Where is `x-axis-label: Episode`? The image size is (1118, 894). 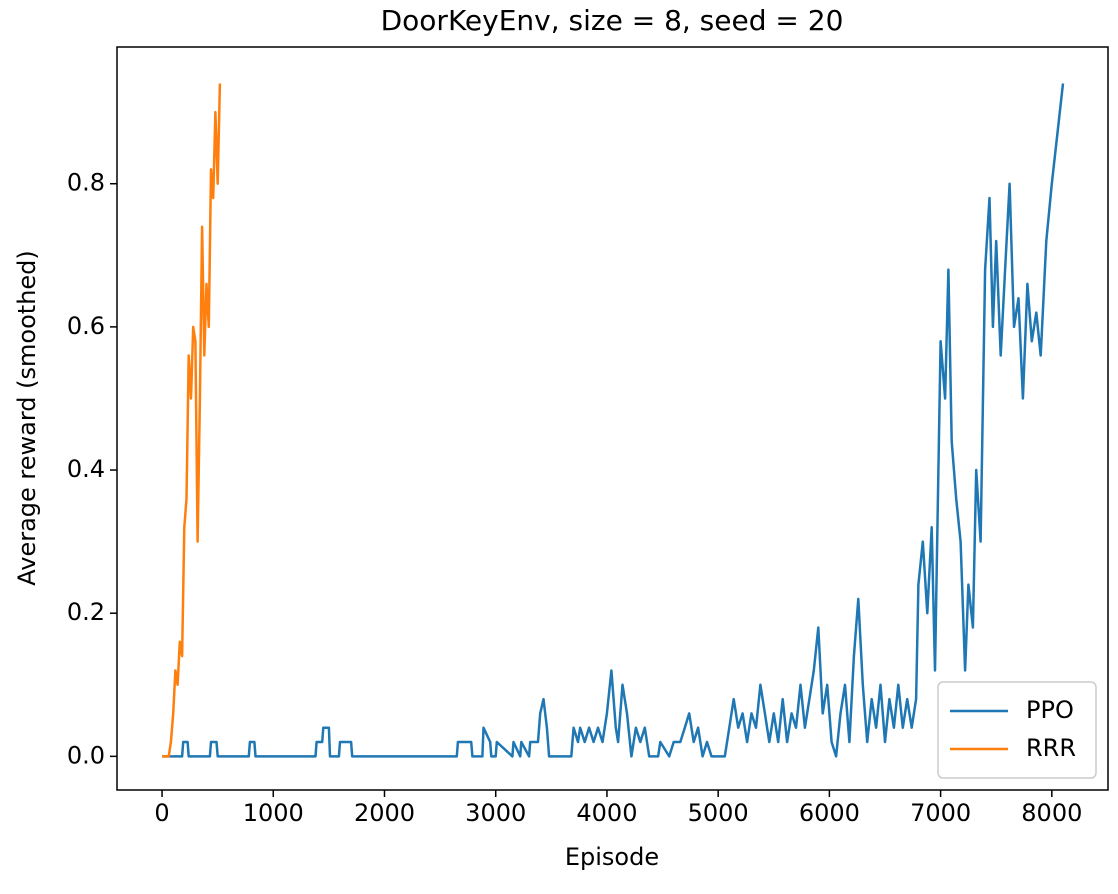 x-axis-label: Episode is located at coordinates (612, 857).